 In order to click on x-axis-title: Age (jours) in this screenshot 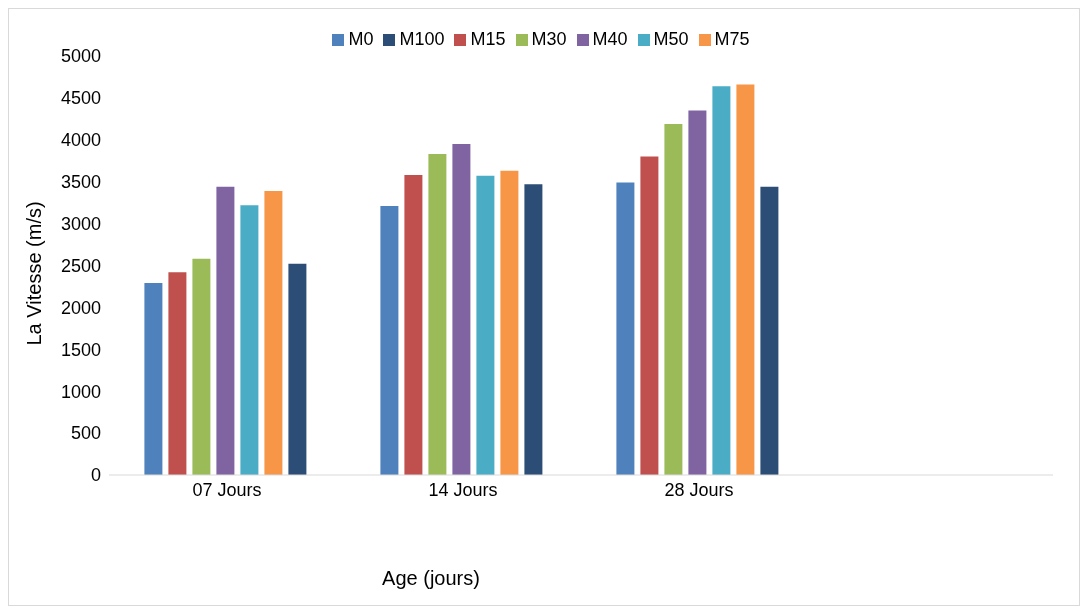, I will do `click(431, 578)`.